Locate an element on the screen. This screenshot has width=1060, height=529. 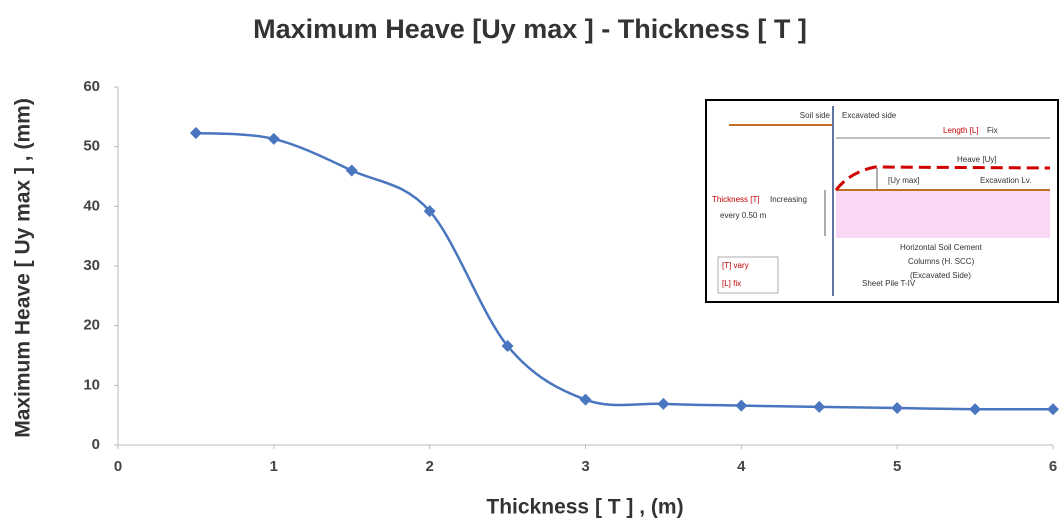
x-axis-label: Thickness [ T ] , (m) is located at coordinates (584, 507).